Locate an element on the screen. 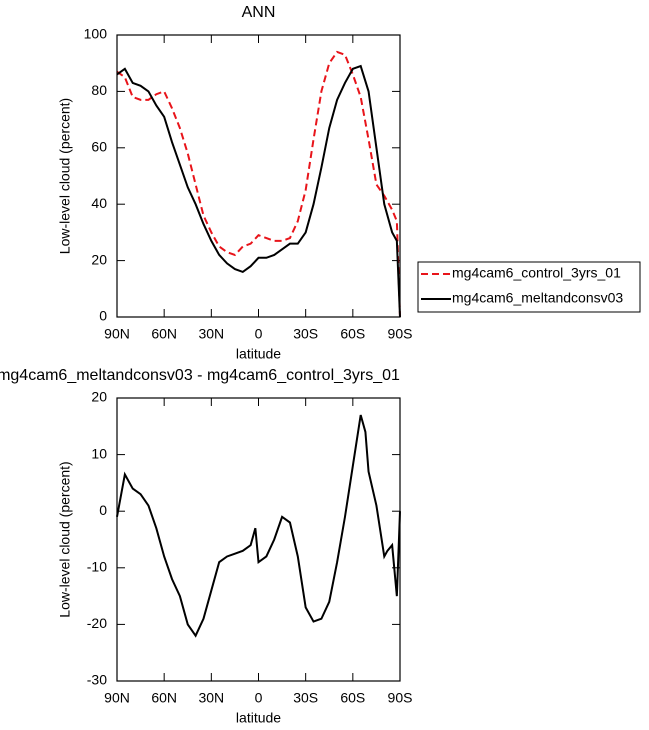 Image resolution: width=649 pixels, height=730 pixels. y-tick-label: -20 is located at coordinates (97, 623).